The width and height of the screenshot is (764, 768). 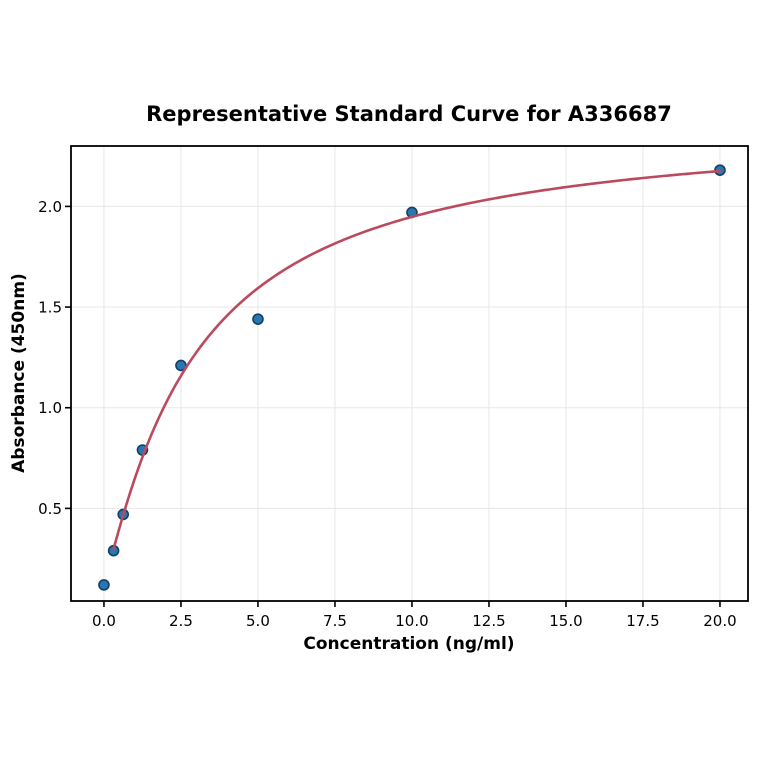 I want to click on x-tick-label: 2.5, so click(x=181, y=621).